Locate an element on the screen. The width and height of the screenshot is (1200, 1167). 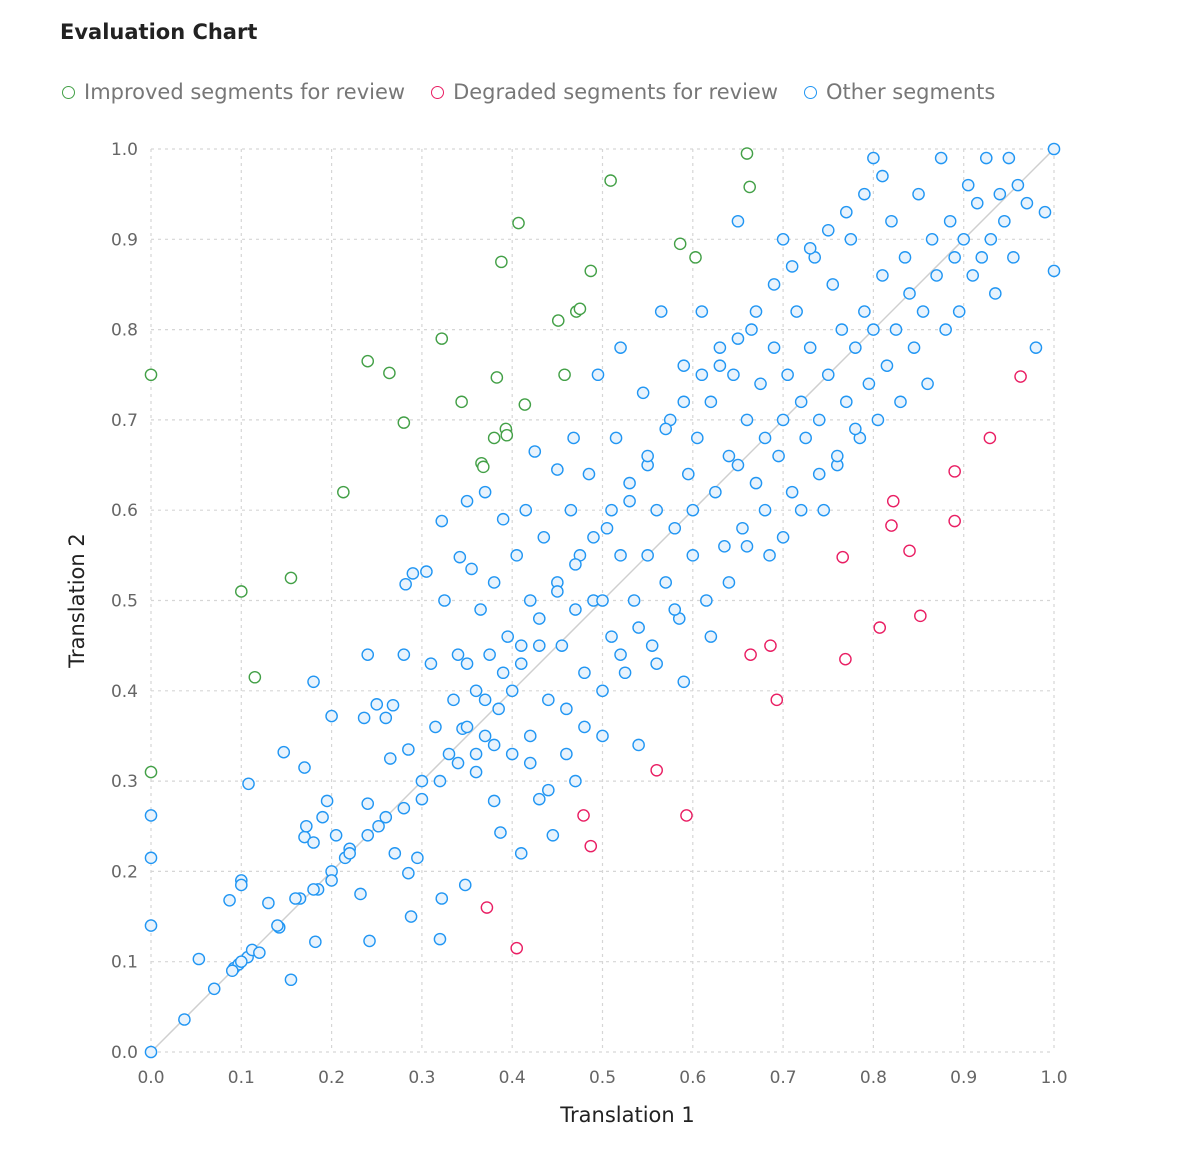
legend-item-degraded: Degraded segments for review is located at coordinates (604, 92).